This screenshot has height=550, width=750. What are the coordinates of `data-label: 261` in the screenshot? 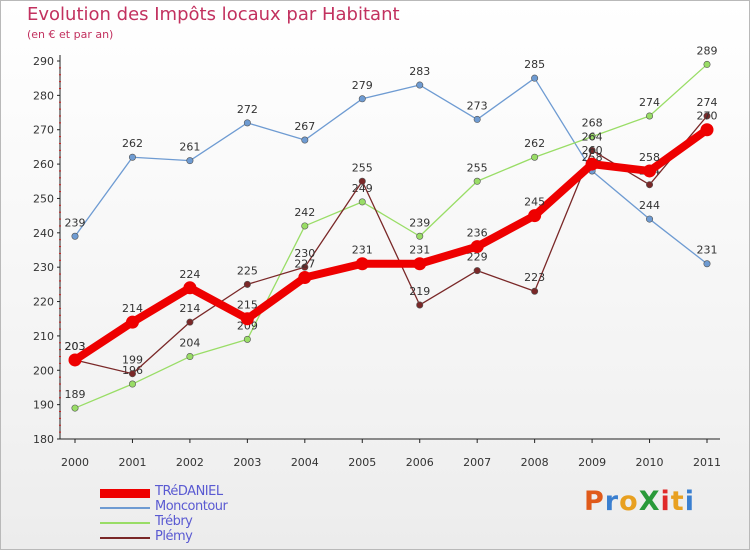 It's located at (189, 147).